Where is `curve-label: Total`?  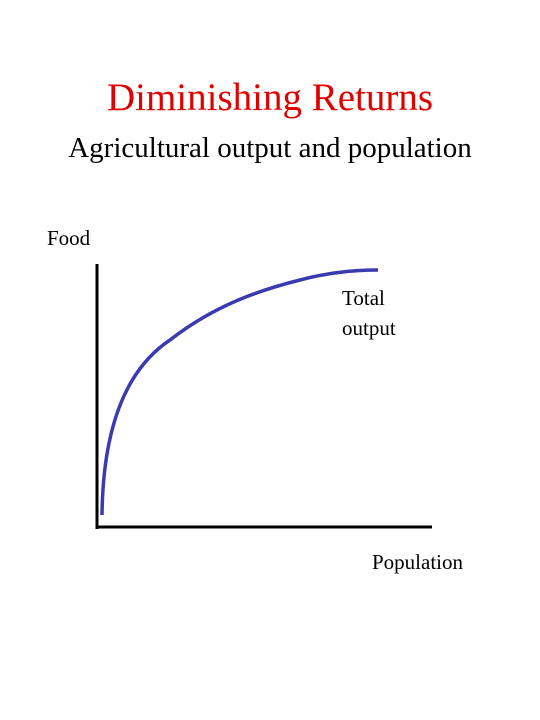
curve-label: Total is located at coordinates (363, 298).